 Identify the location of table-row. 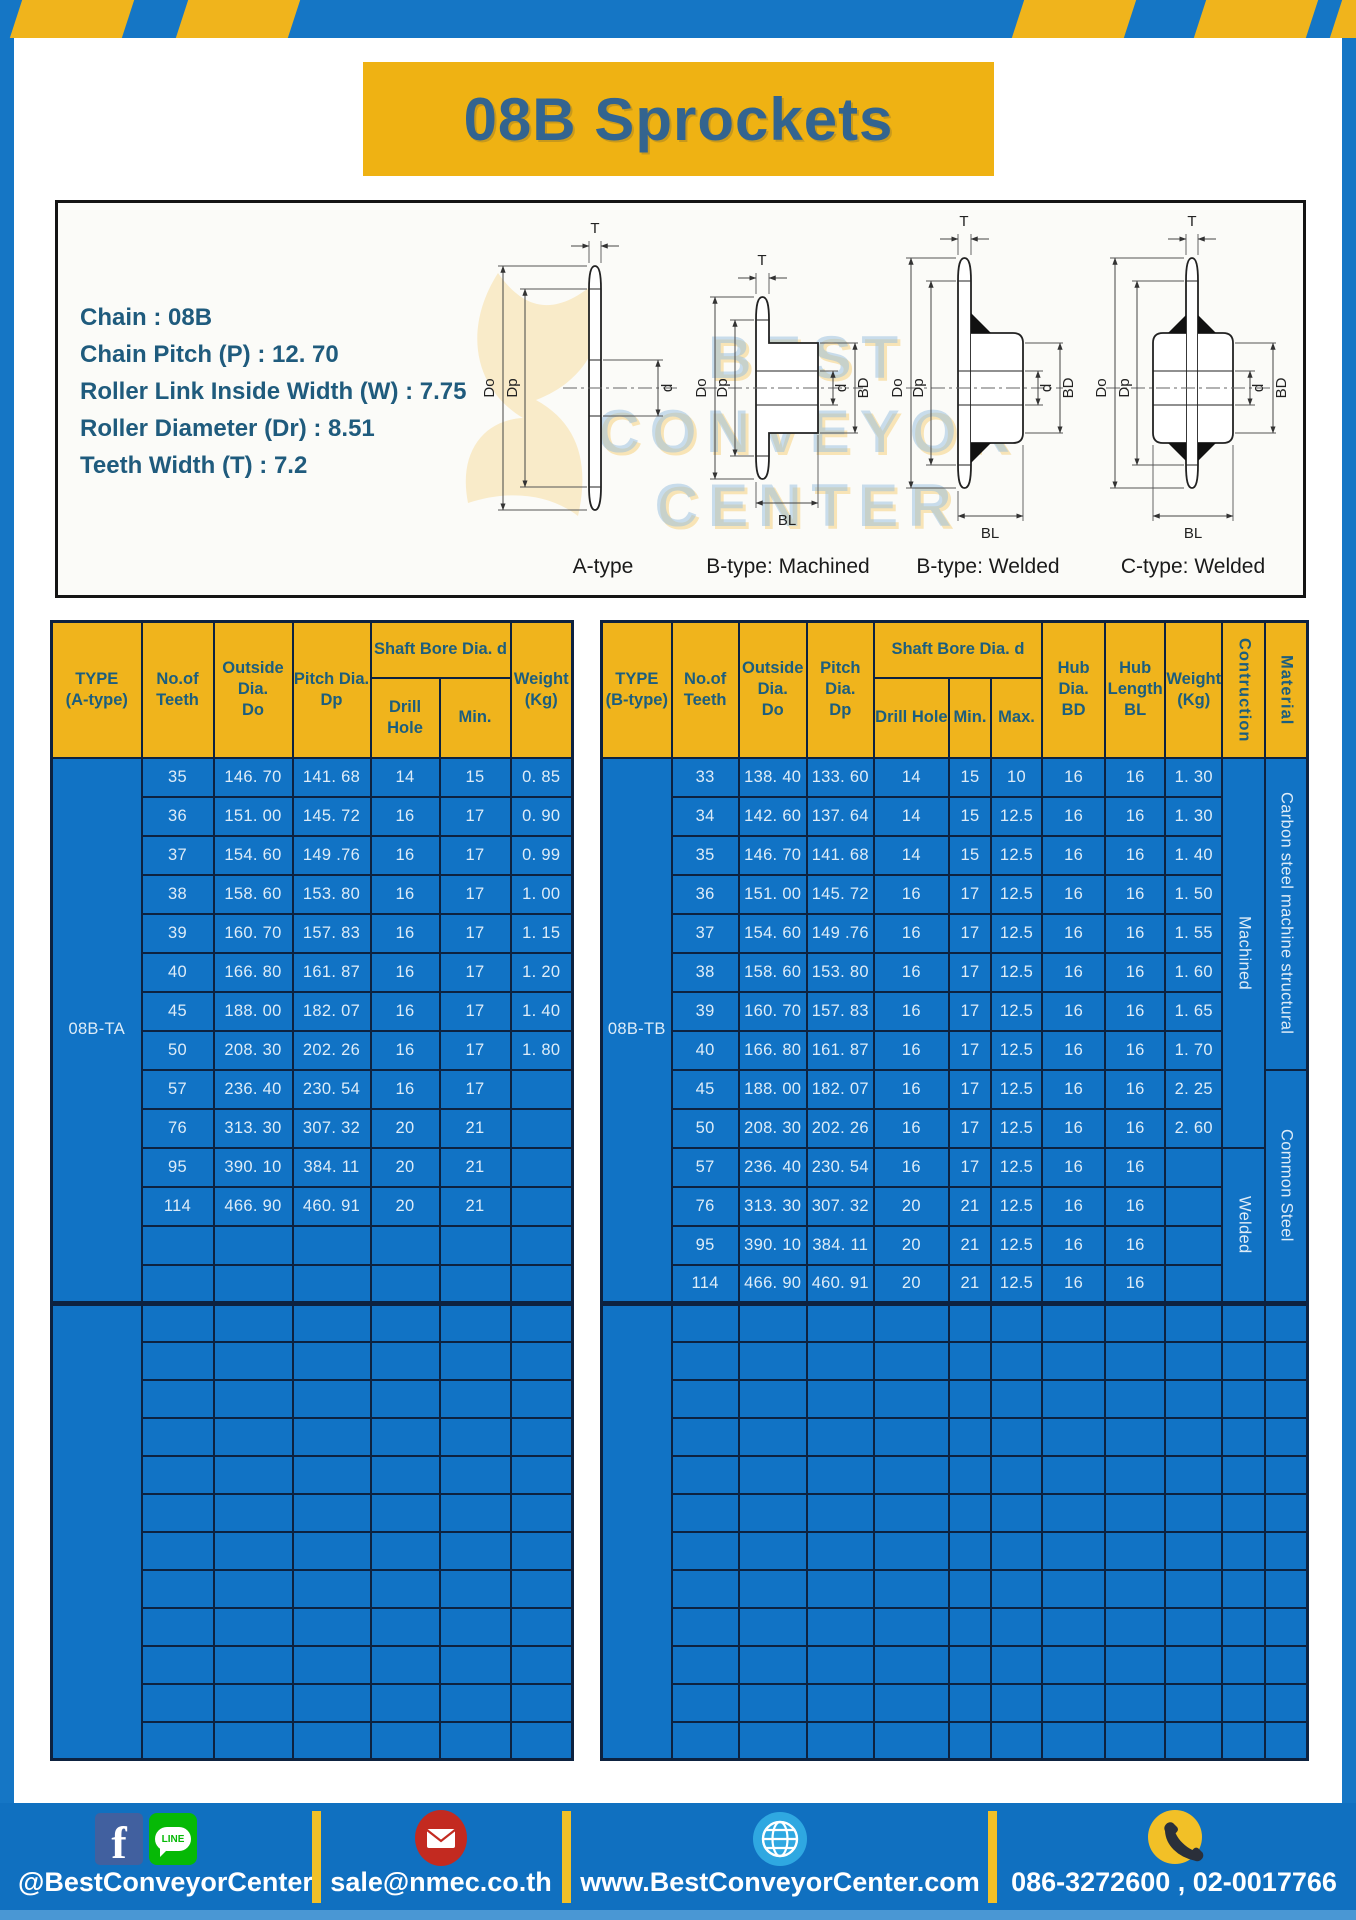
(955, 1664).